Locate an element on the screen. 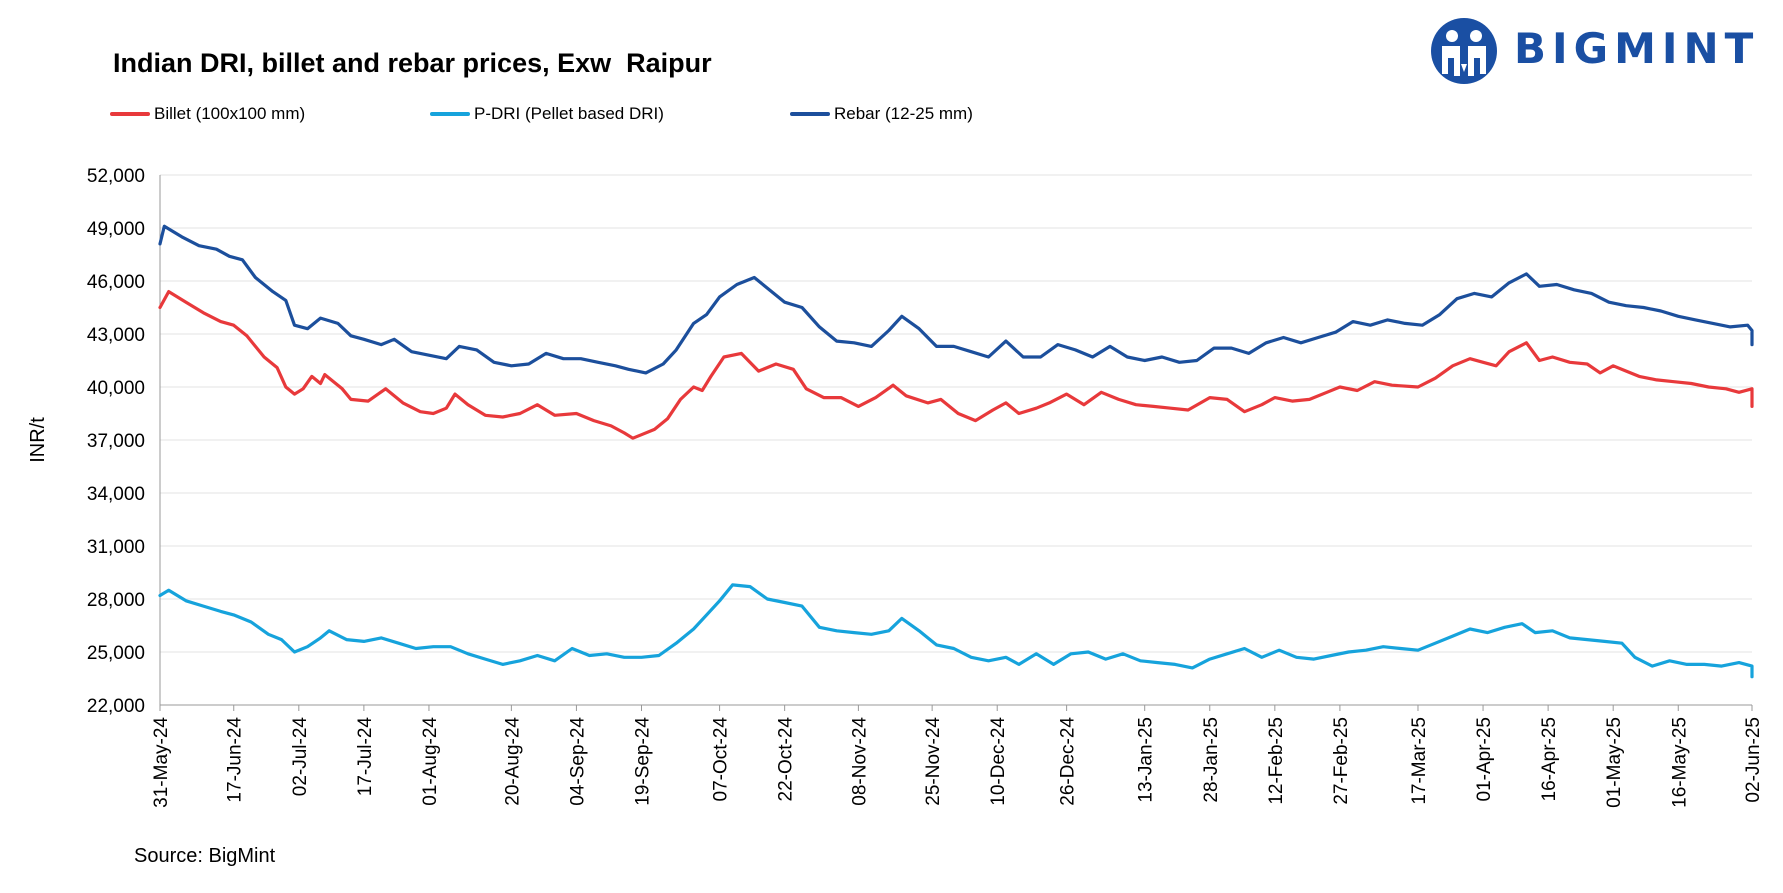  legend-item-rebar: Rebar (12-25 mm) is located at coordinates (881, 114).